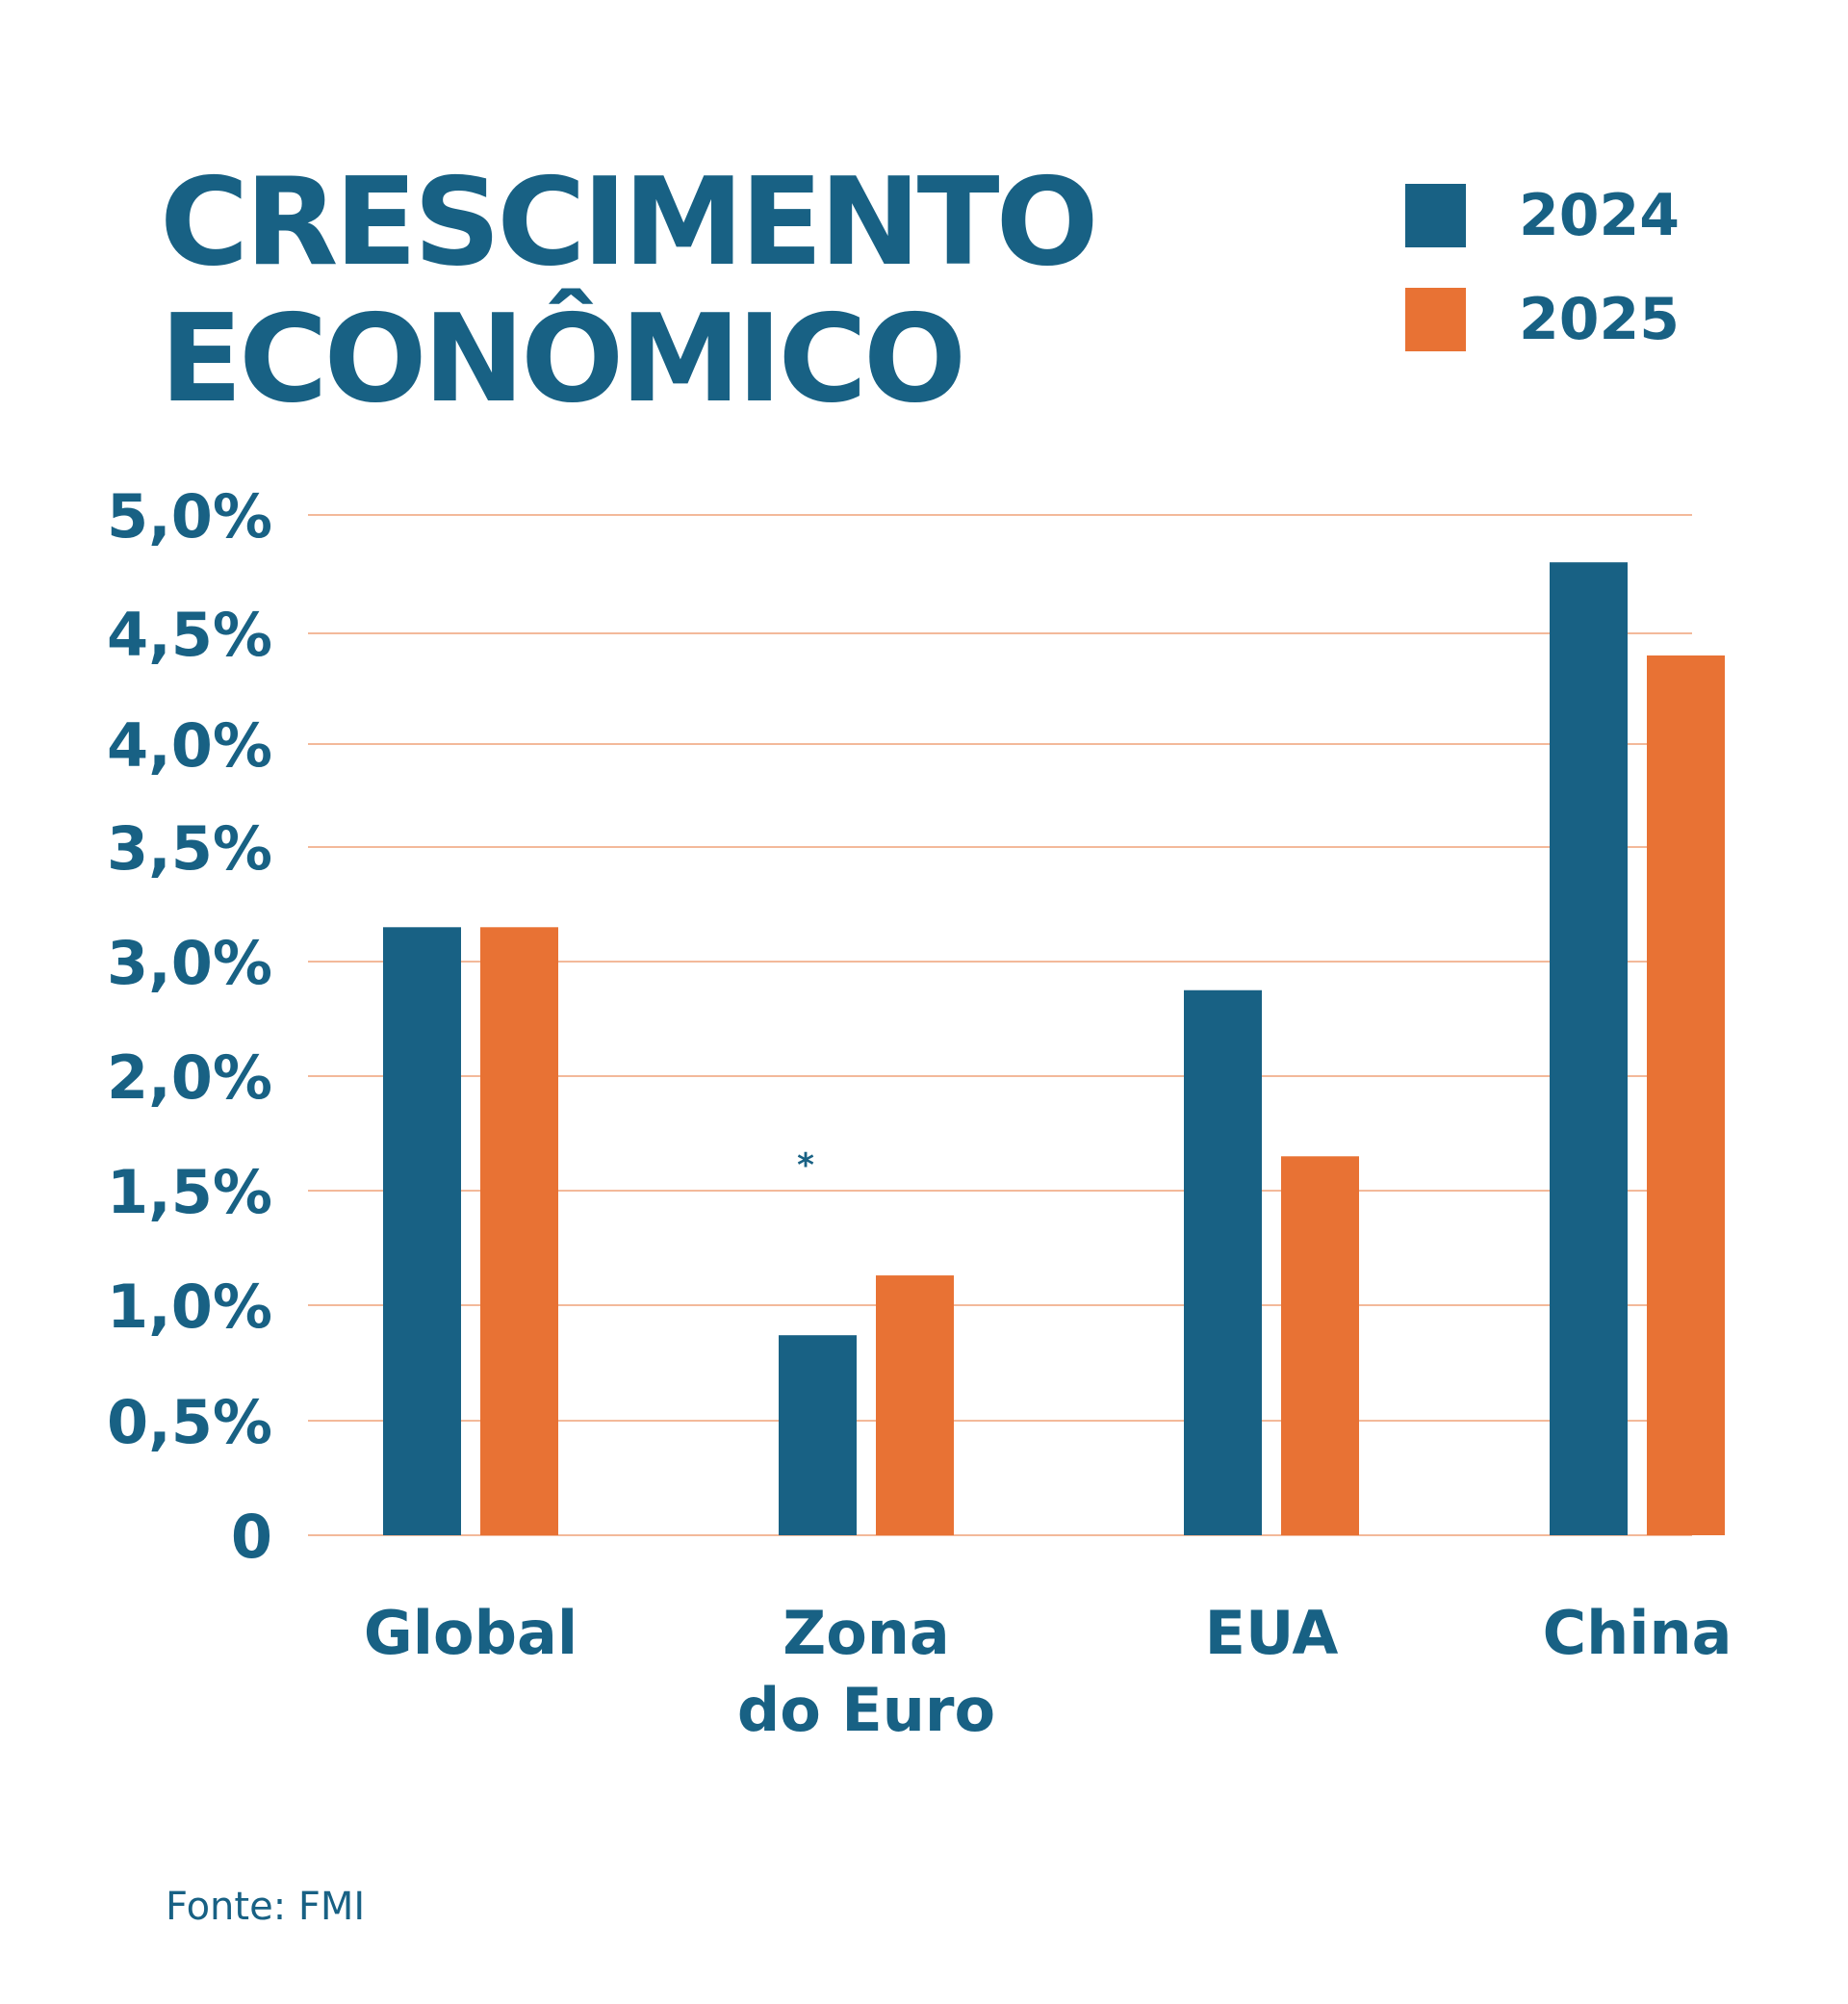 This screenshot has width=1848, height=2004. I want to click on legend-swatch-2024, so click(1435, 215).